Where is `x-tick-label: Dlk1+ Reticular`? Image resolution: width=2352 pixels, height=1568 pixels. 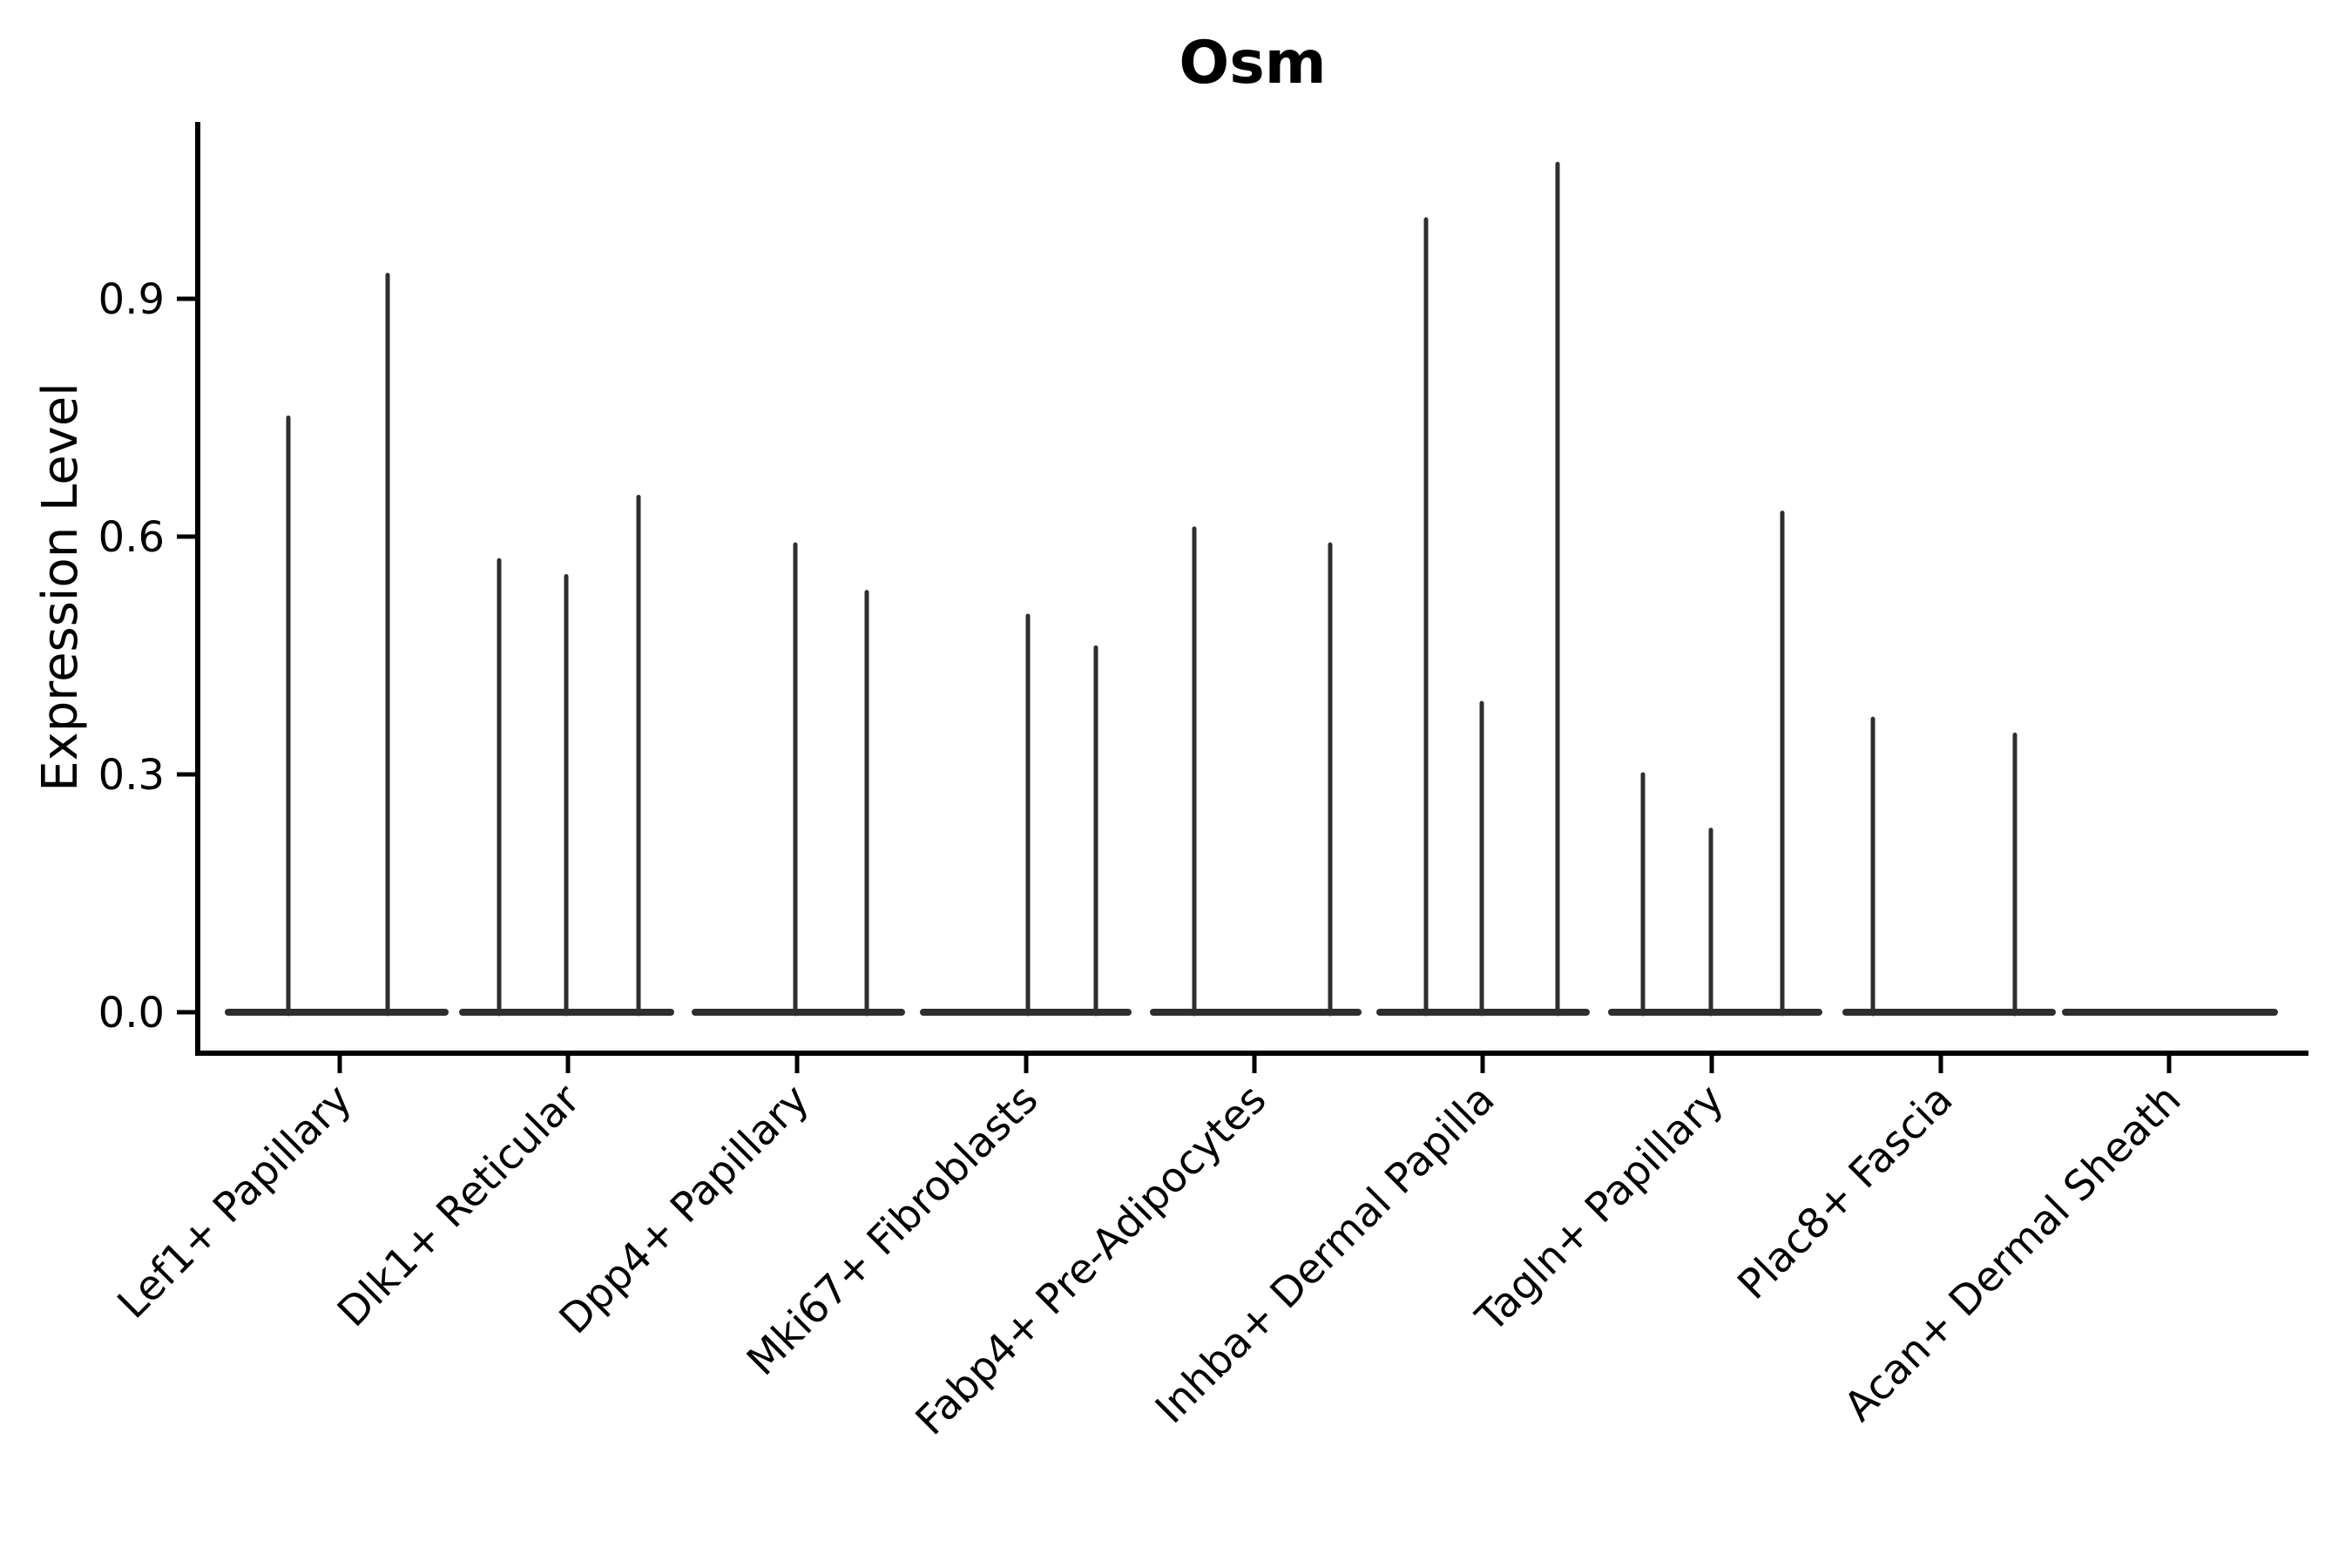
x-tick-label: Dlk1+ Reticular is located at coordinates (459, 1205).